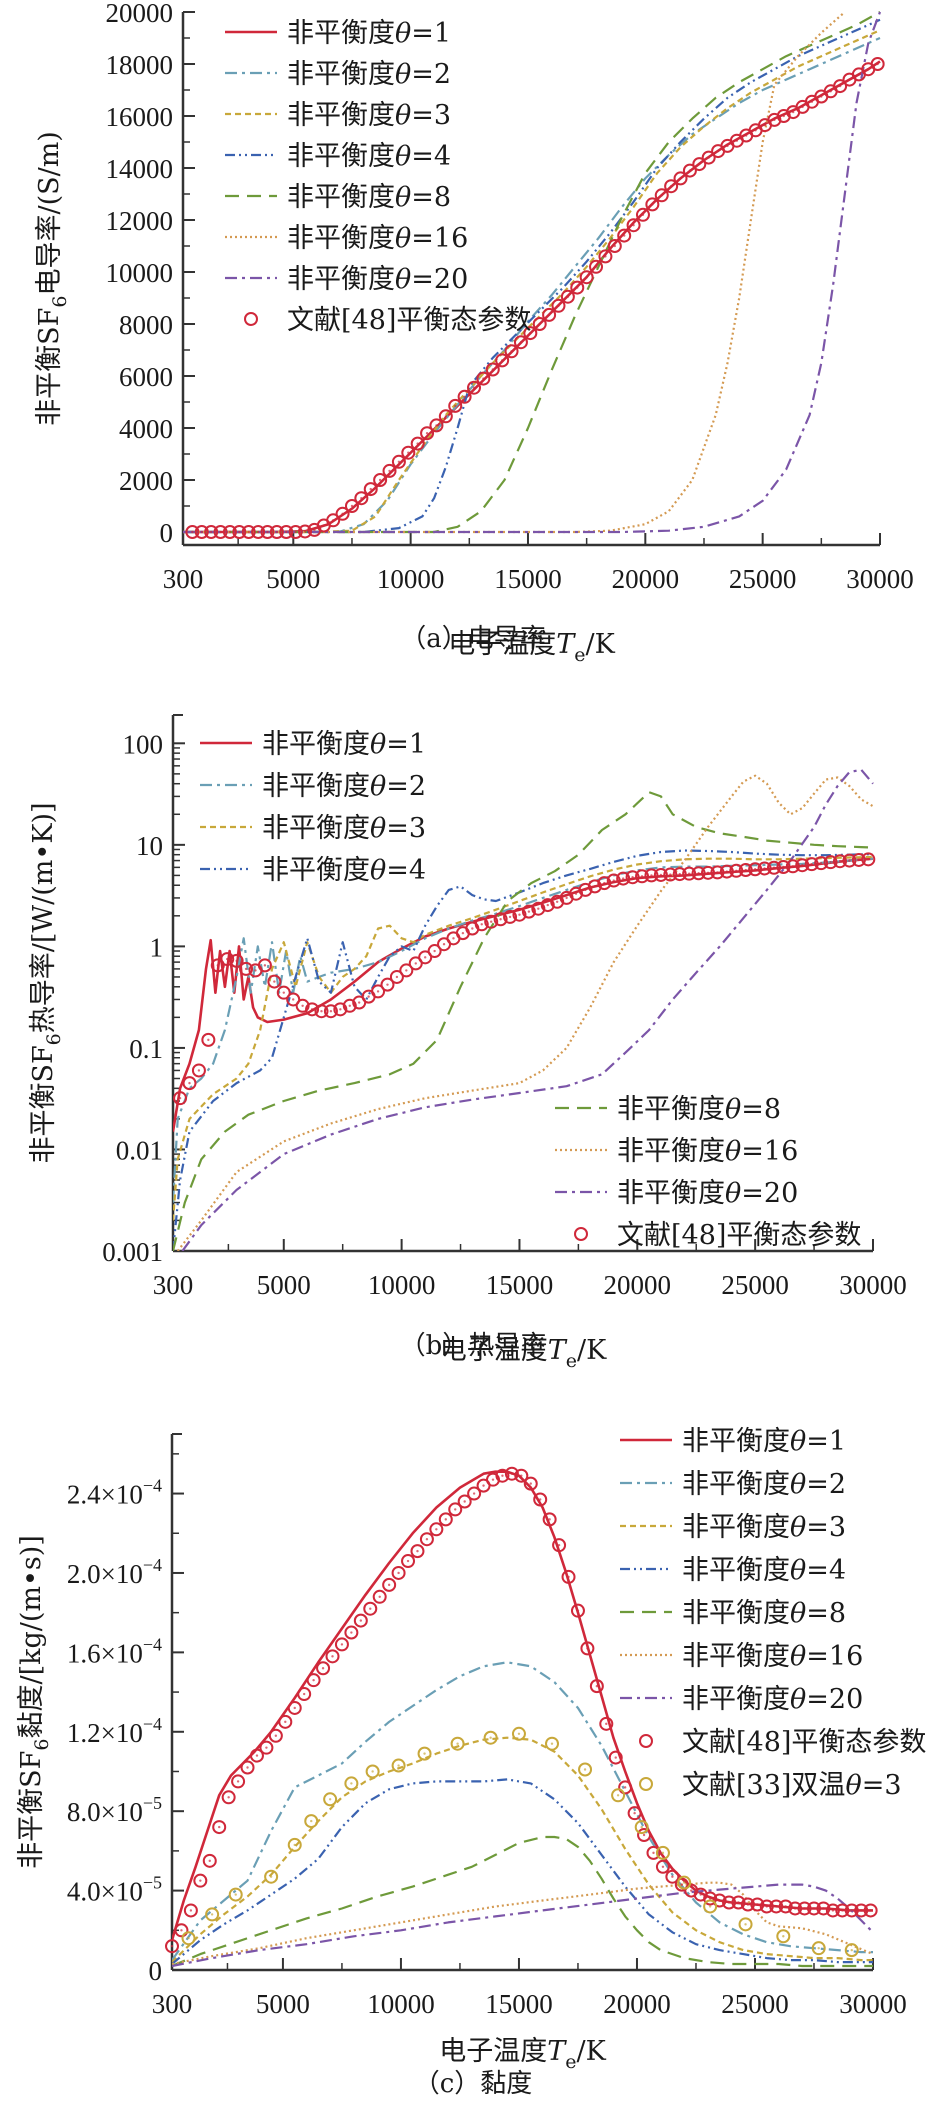 Image resolution: width=946 pixels, height=2107 pixels. What do you see at coordinates (313, 786) in the screenshot?
I see `legend-item: 非平衡度θ=2` at bounding box center [313, 786].